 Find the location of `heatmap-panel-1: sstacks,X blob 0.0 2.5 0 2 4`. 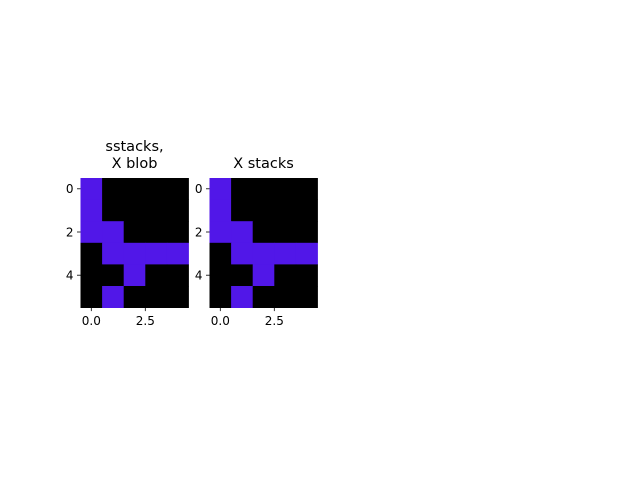

heatmap-panel-1: sstacks,X blob 0.0 2.5 0 2 4 is located at coordinates (127, 233).